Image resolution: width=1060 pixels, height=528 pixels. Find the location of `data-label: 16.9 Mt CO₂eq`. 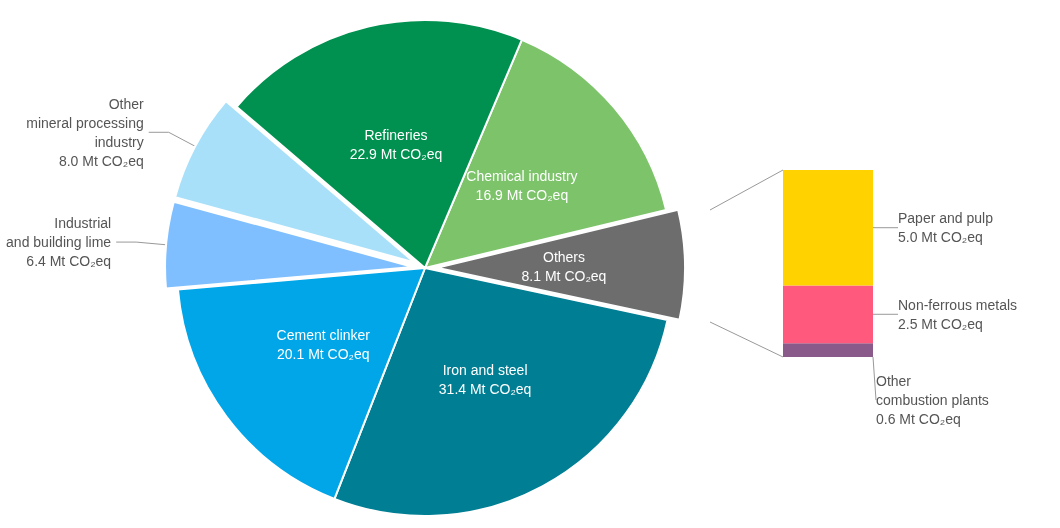

data-label: 16.9 Mt CO₂eq is located at coordinates (522, 195).